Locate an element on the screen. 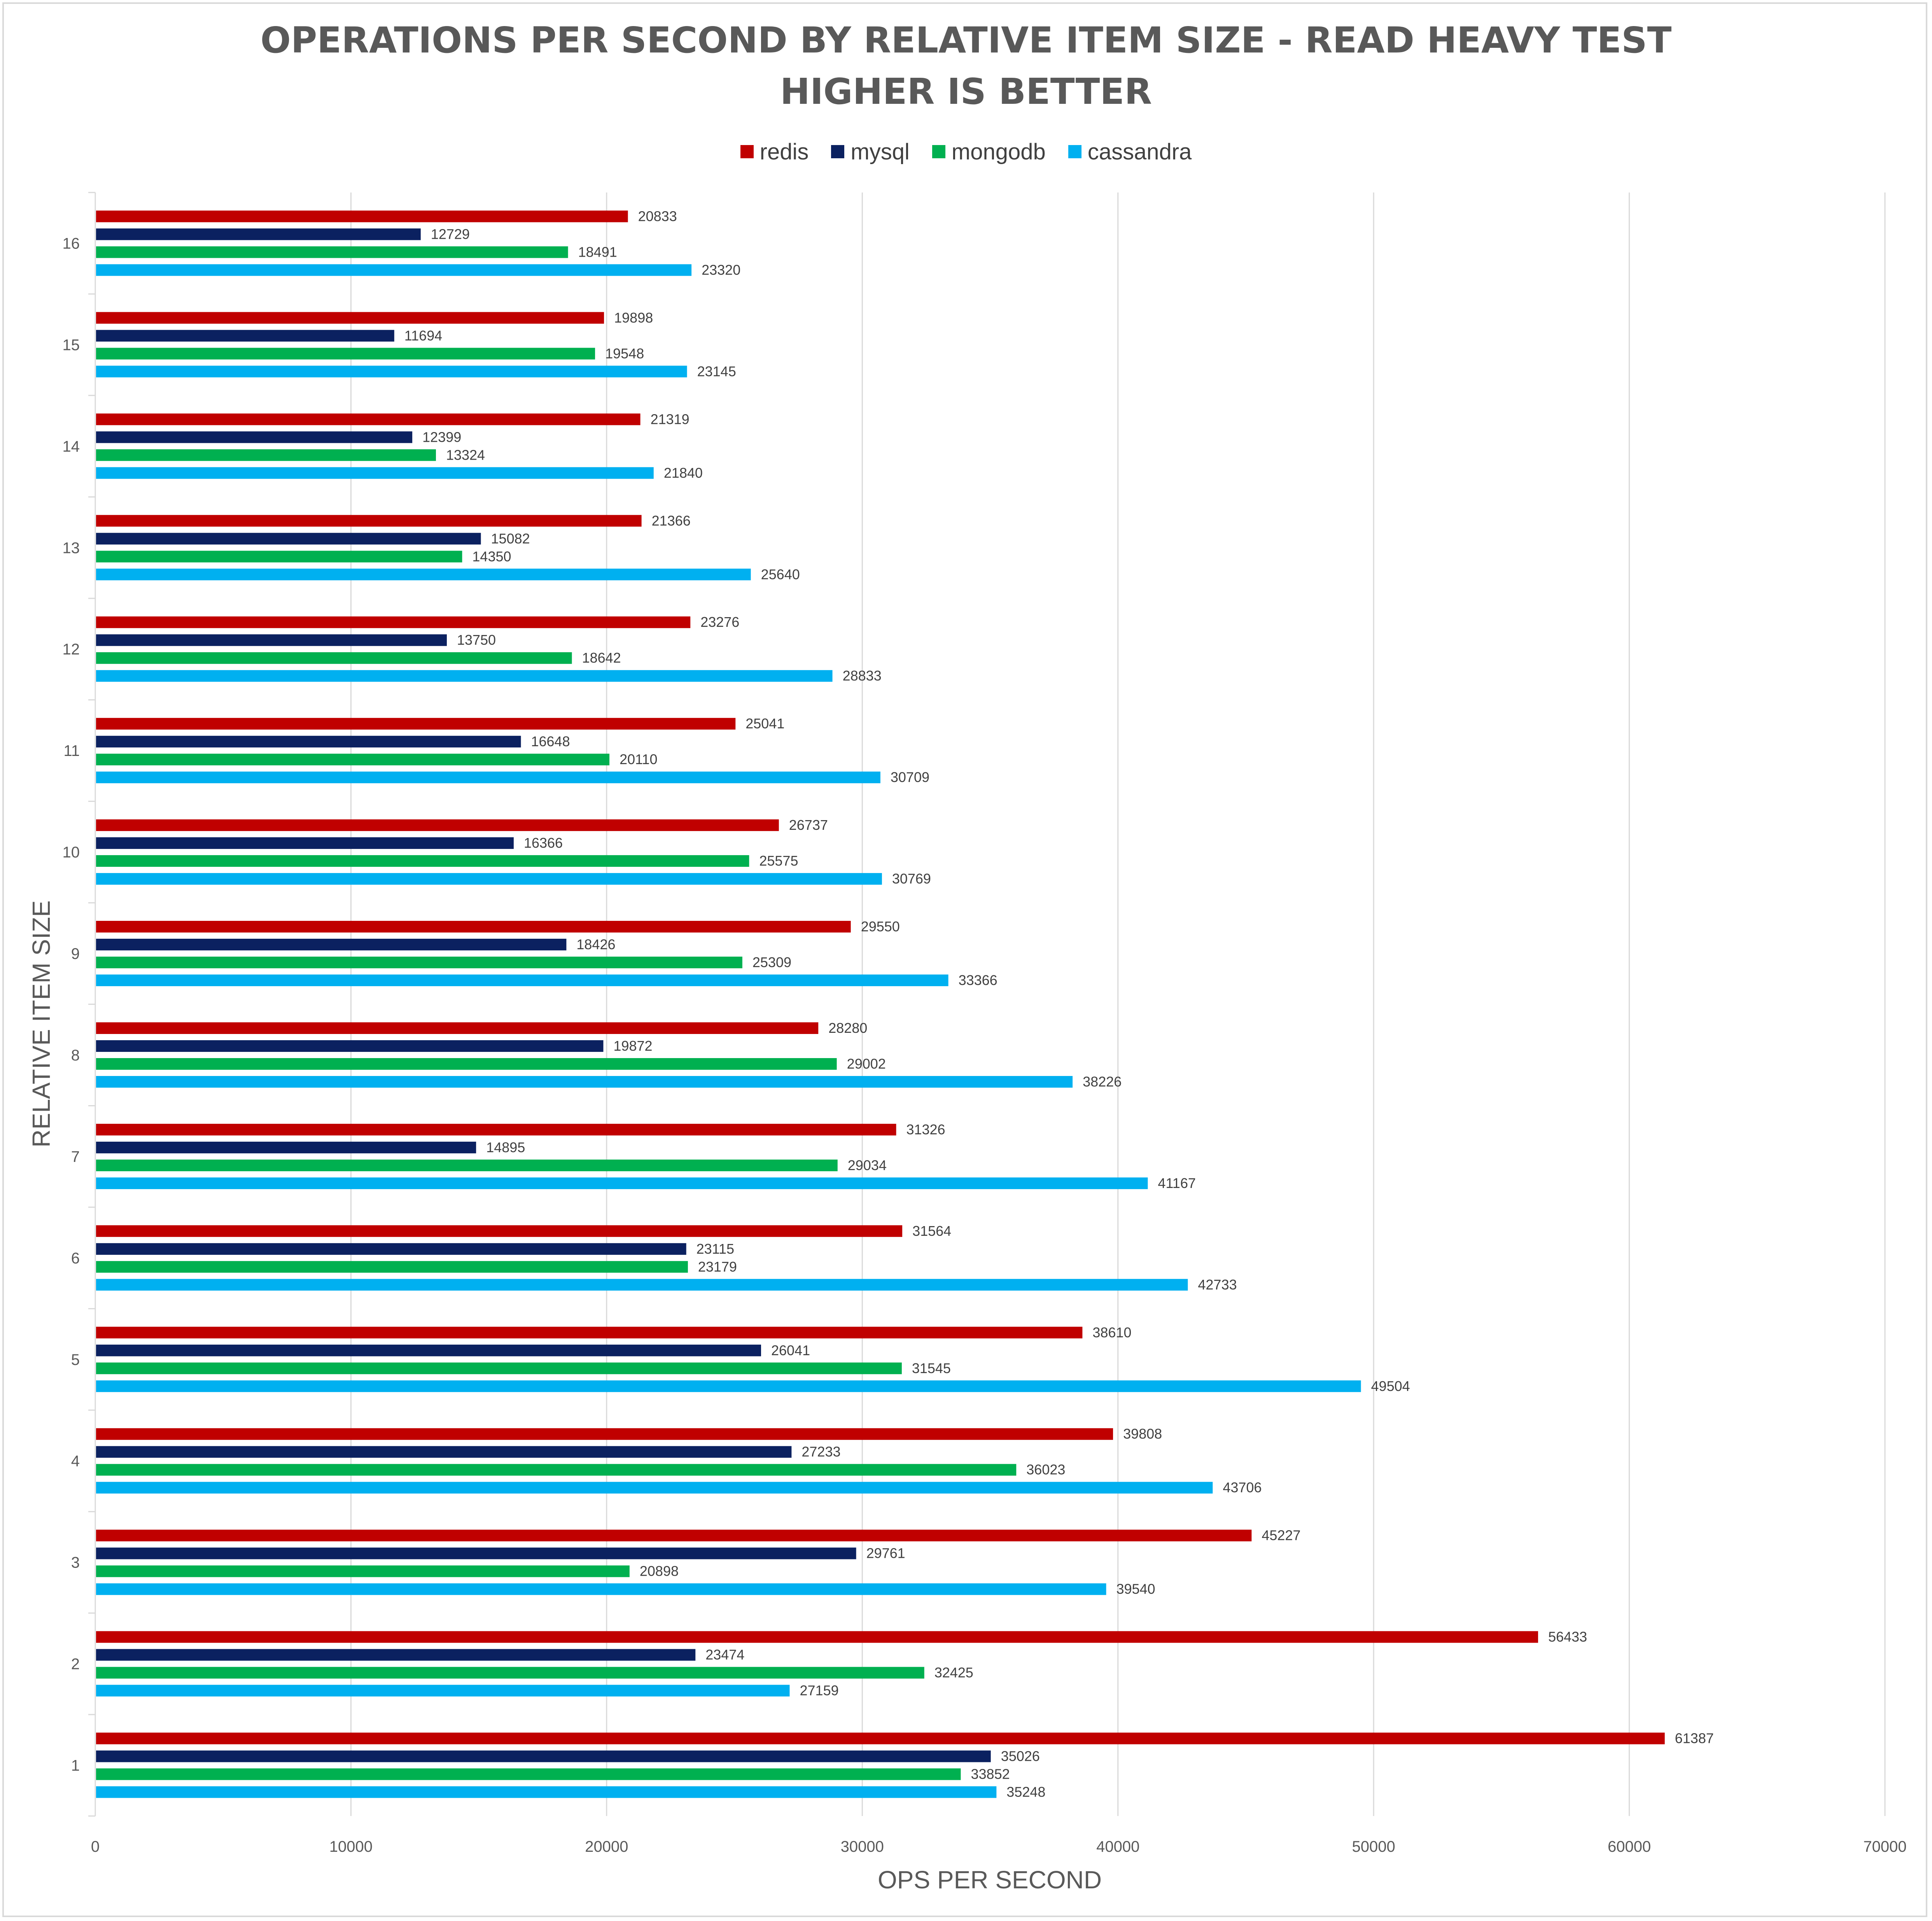 The width and height of the screenshot is (1932, 1921). data-label: 25309 is located at coordinates (772, 962).